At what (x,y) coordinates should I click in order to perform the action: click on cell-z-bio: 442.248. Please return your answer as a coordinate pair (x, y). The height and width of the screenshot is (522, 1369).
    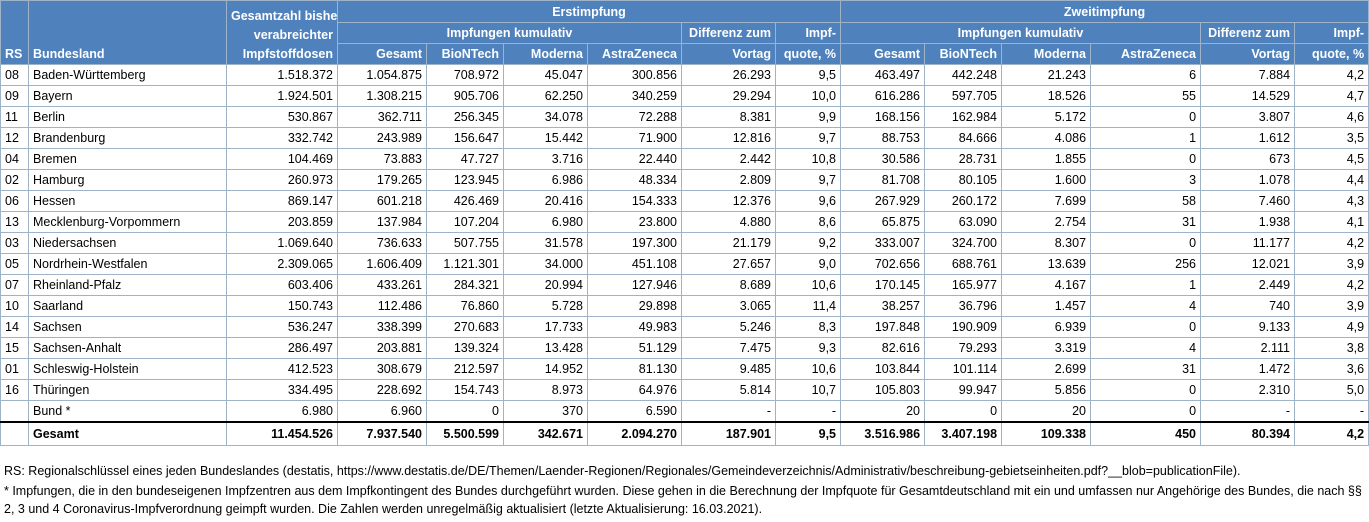
    Looking at the image, I should click on (963, 75).